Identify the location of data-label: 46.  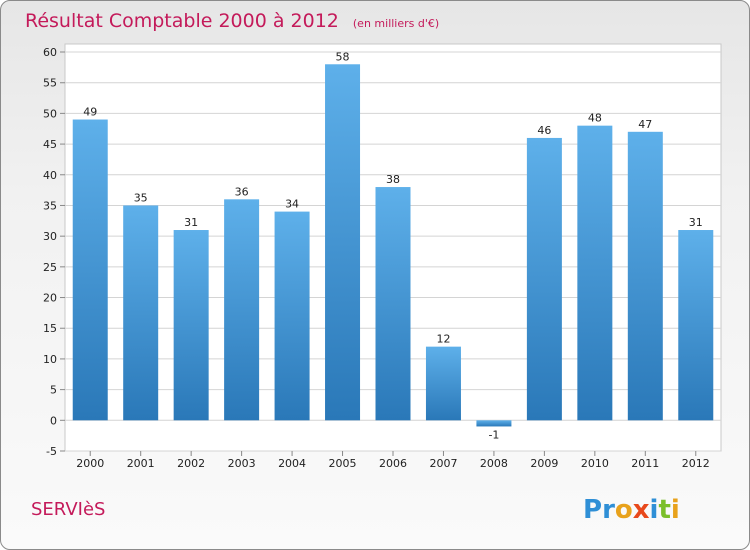
(544, 130).